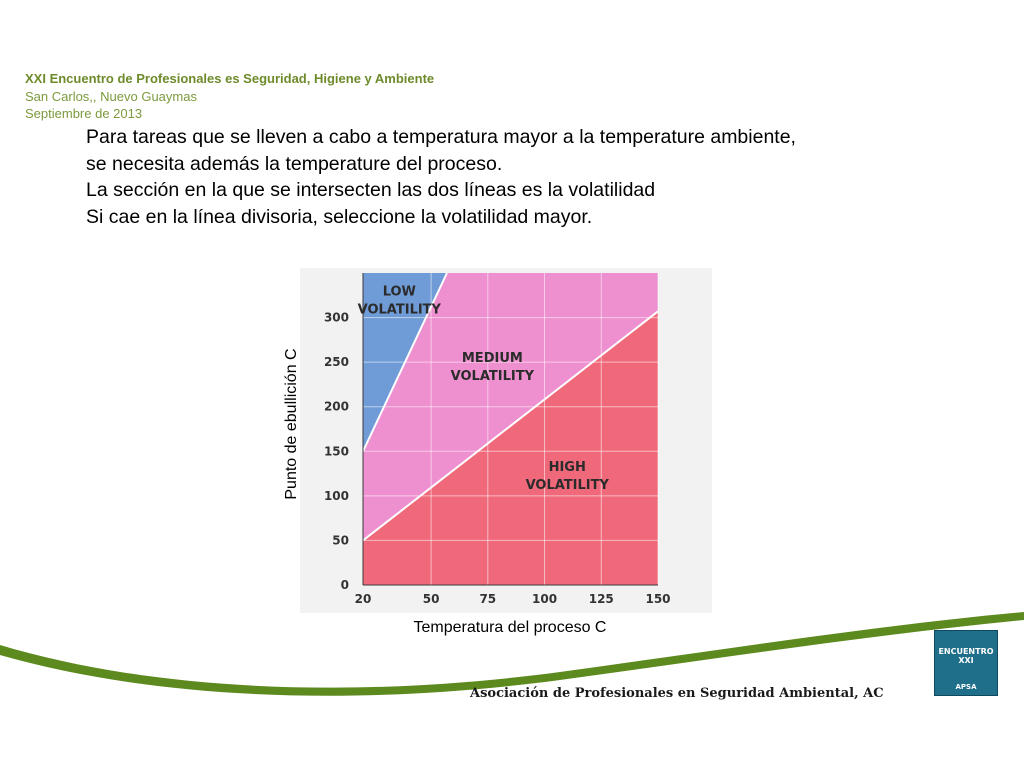 Image resolution: width=1024 pixels, height=768 pixels. I want to click on region-label-low: VOLATILITY, so click(400, 309).